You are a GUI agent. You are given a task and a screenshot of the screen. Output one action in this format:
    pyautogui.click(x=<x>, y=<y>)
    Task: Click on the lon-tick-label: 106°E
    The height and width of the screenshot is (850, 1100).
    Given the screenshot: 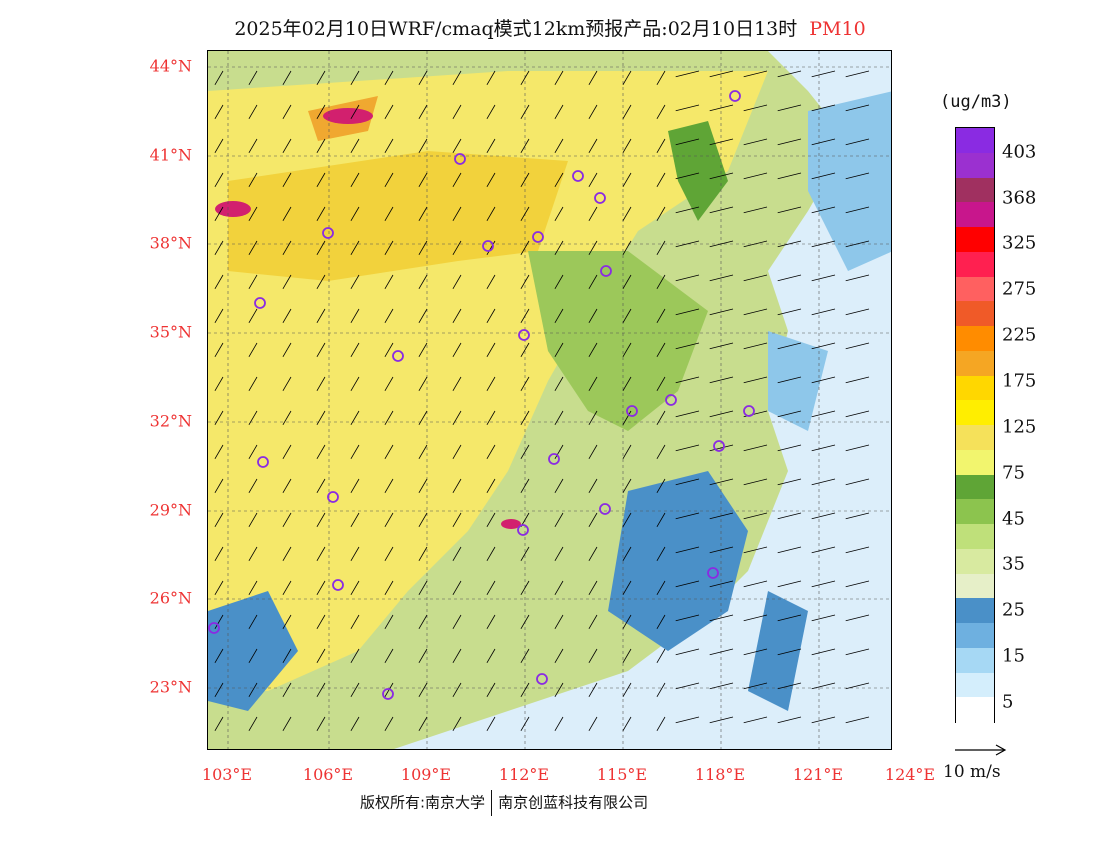 What is the action you would take?
    pyautogui.click(x=328, y=774)
    